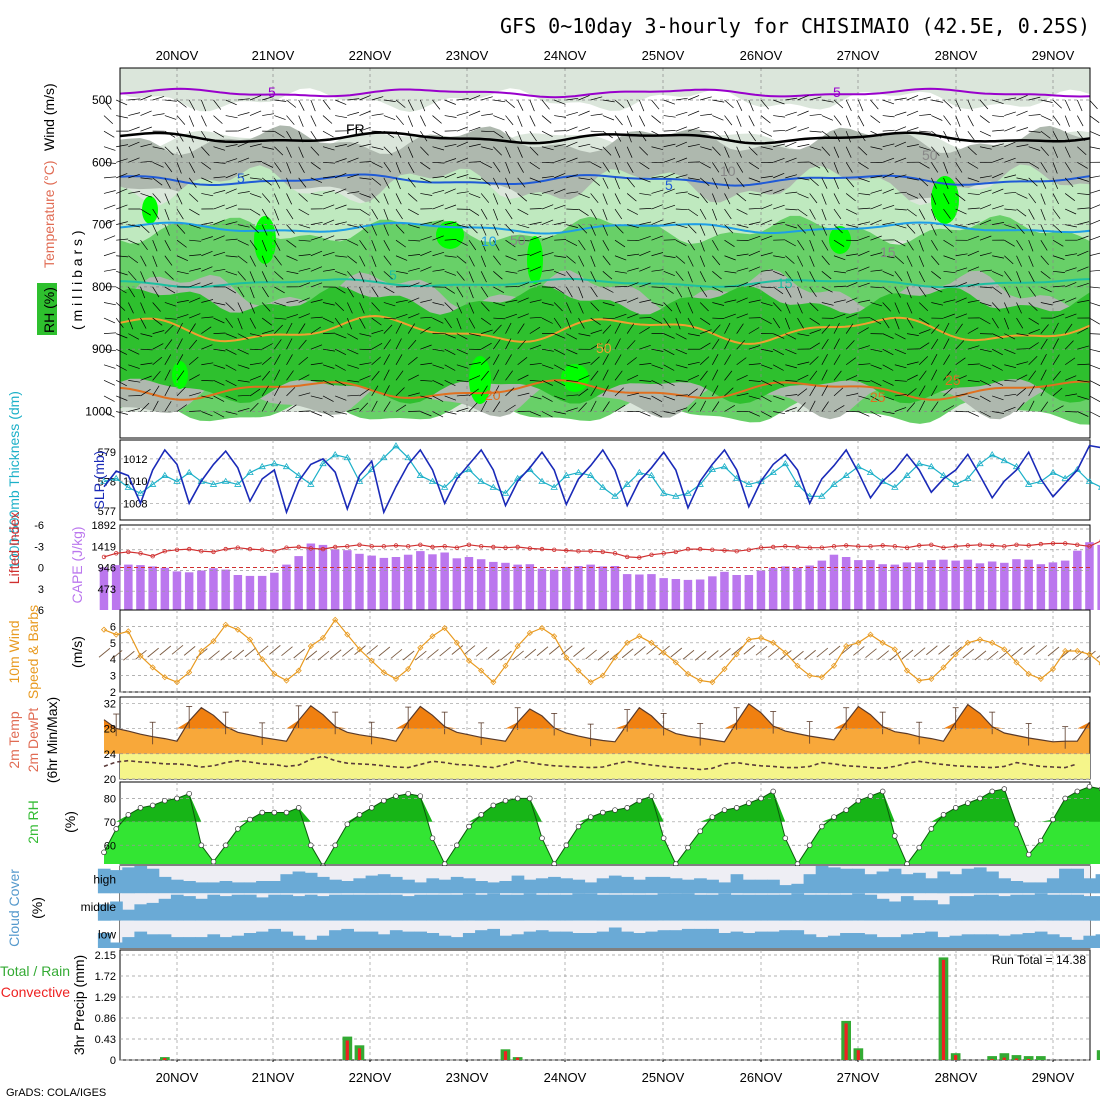 This screenshot has height=1100, width=1100. I want to click on rh-tick-label: 80, so click(110, 799).